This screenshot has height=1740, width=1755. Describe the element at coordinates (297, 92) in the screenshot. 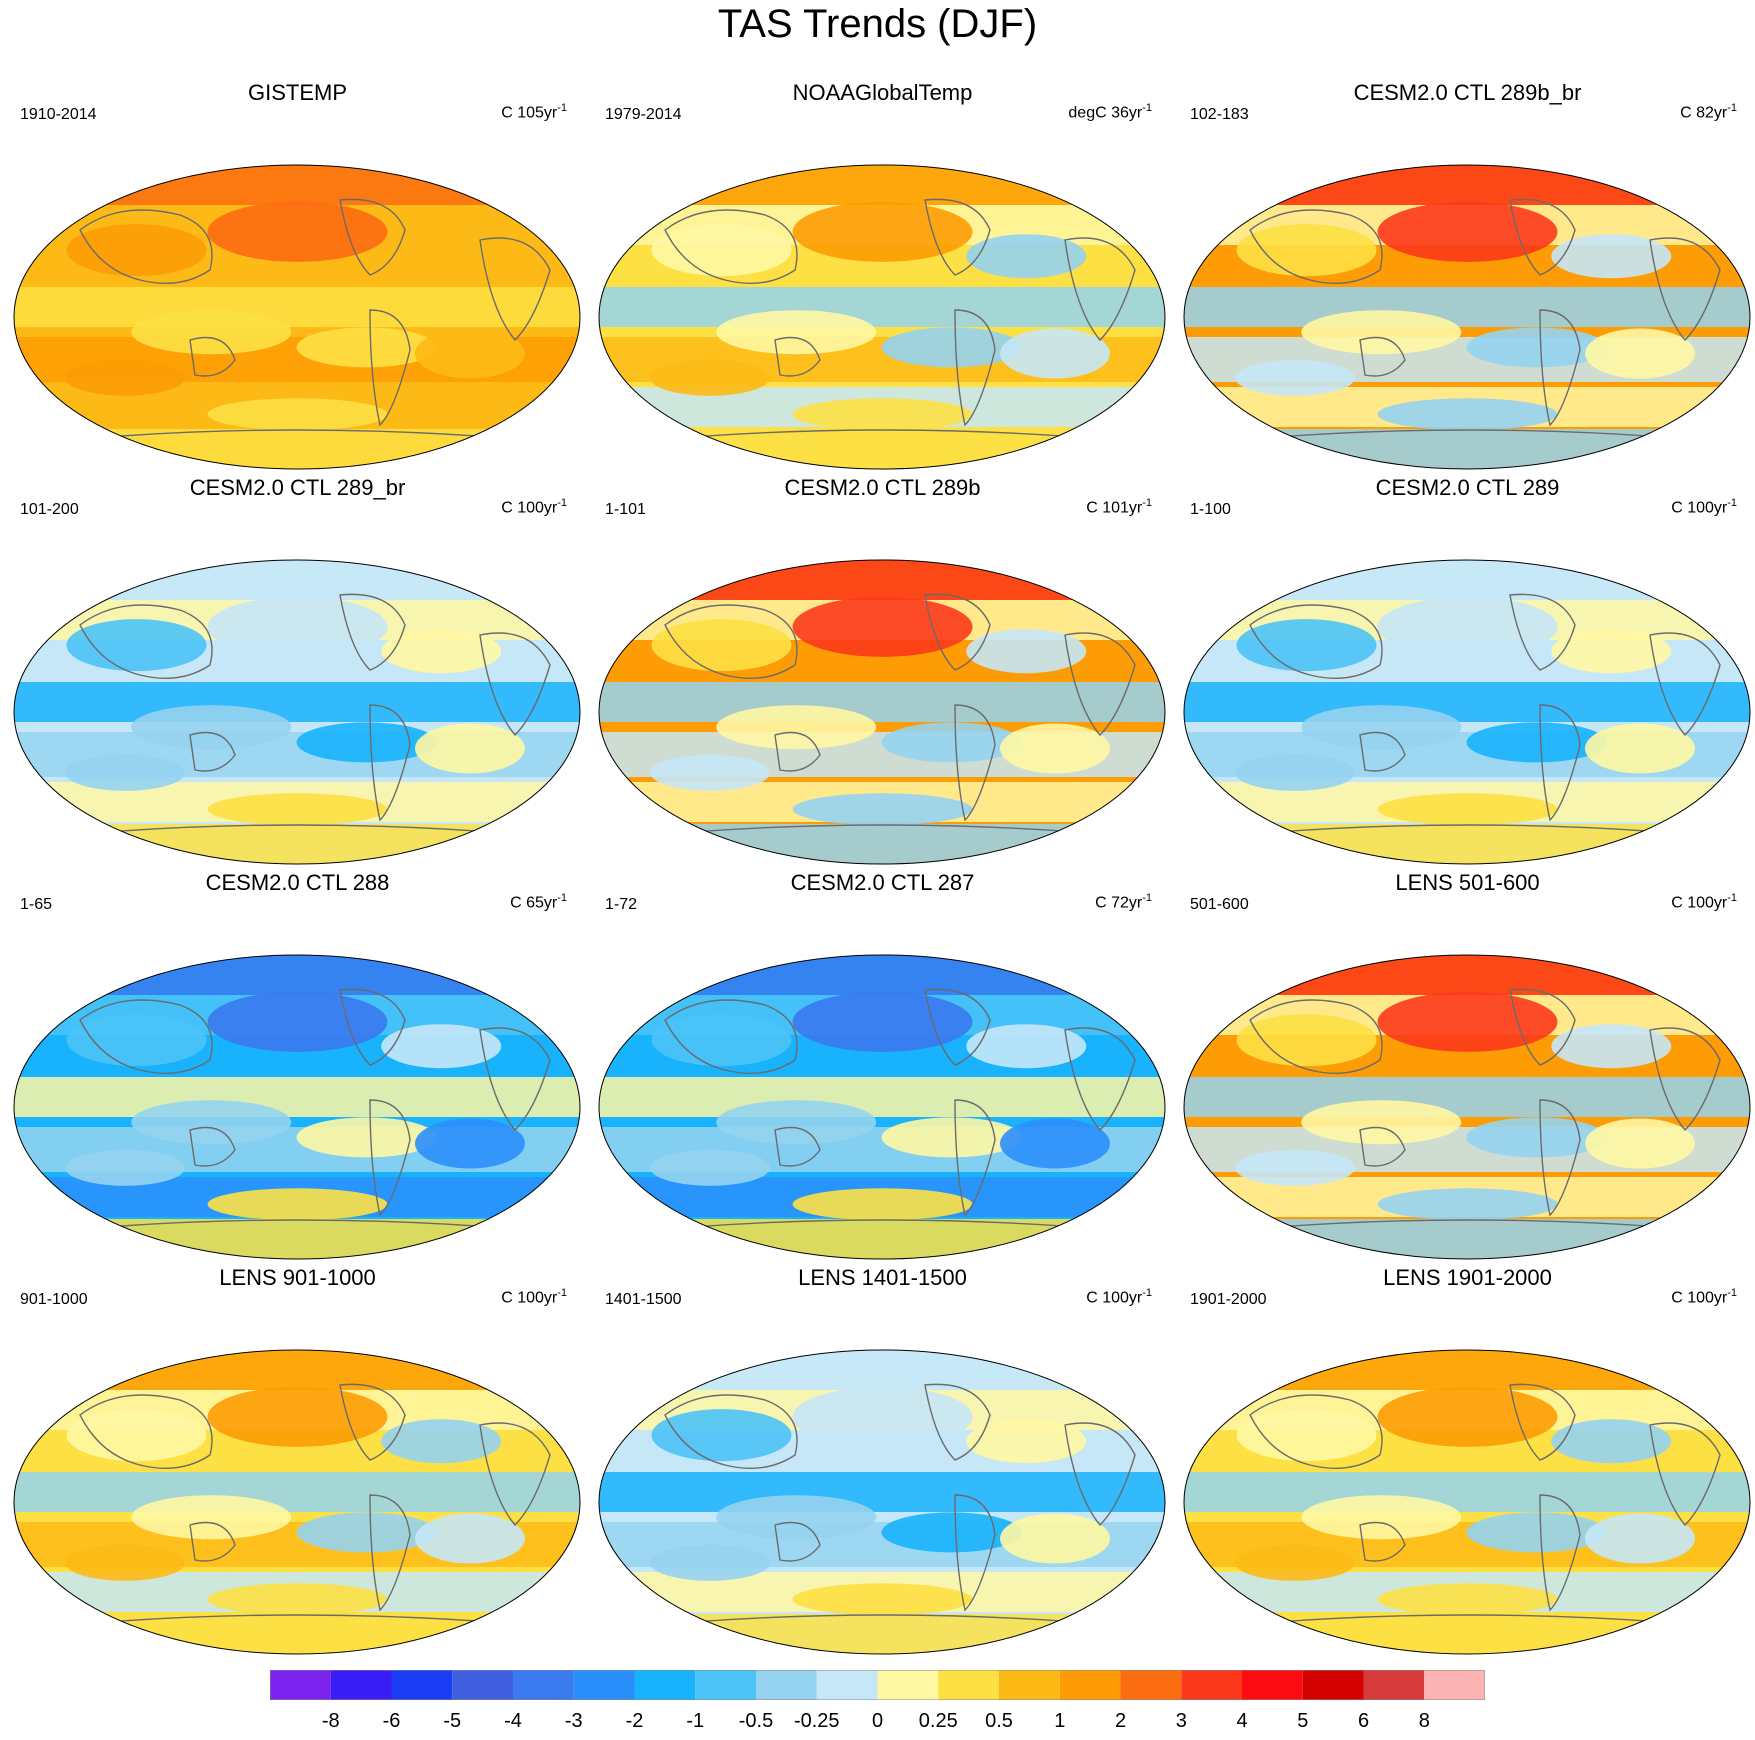

I see `panel-title: GISTEMP` at that location.